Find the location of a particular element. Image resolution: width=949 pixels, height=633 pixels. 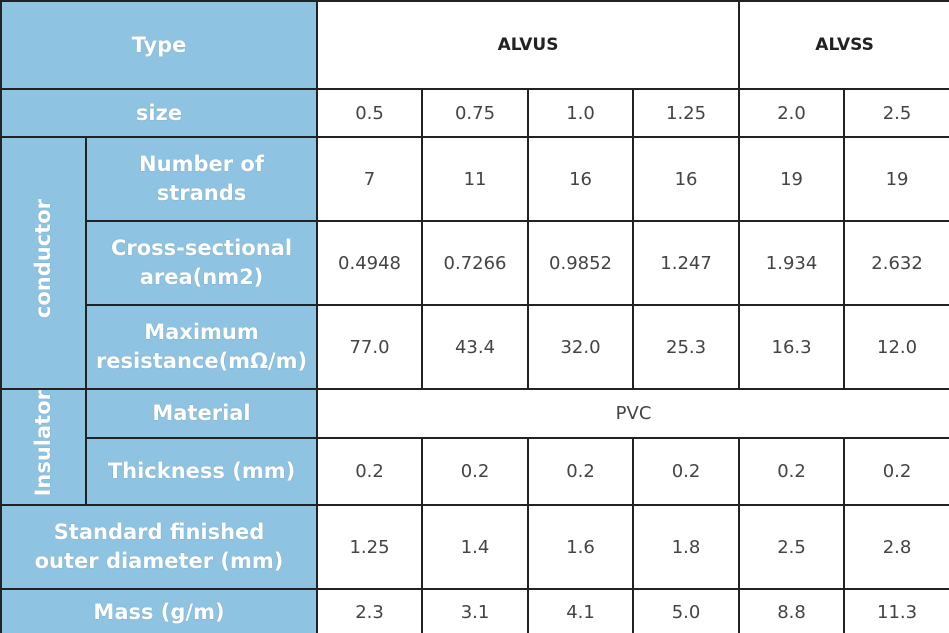

value-cell: 2.0 is located at coordinates (792, 113).